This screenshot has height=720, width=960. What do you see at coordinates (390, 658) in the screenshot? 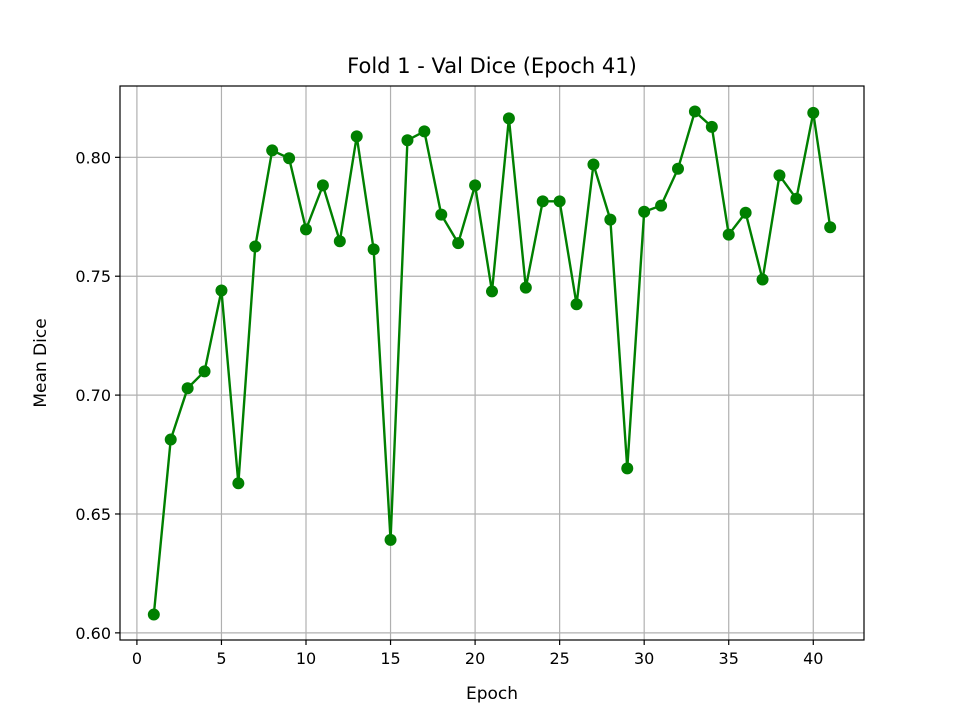
I see `x-tick-label: 15` at bounding box center [390, 658].